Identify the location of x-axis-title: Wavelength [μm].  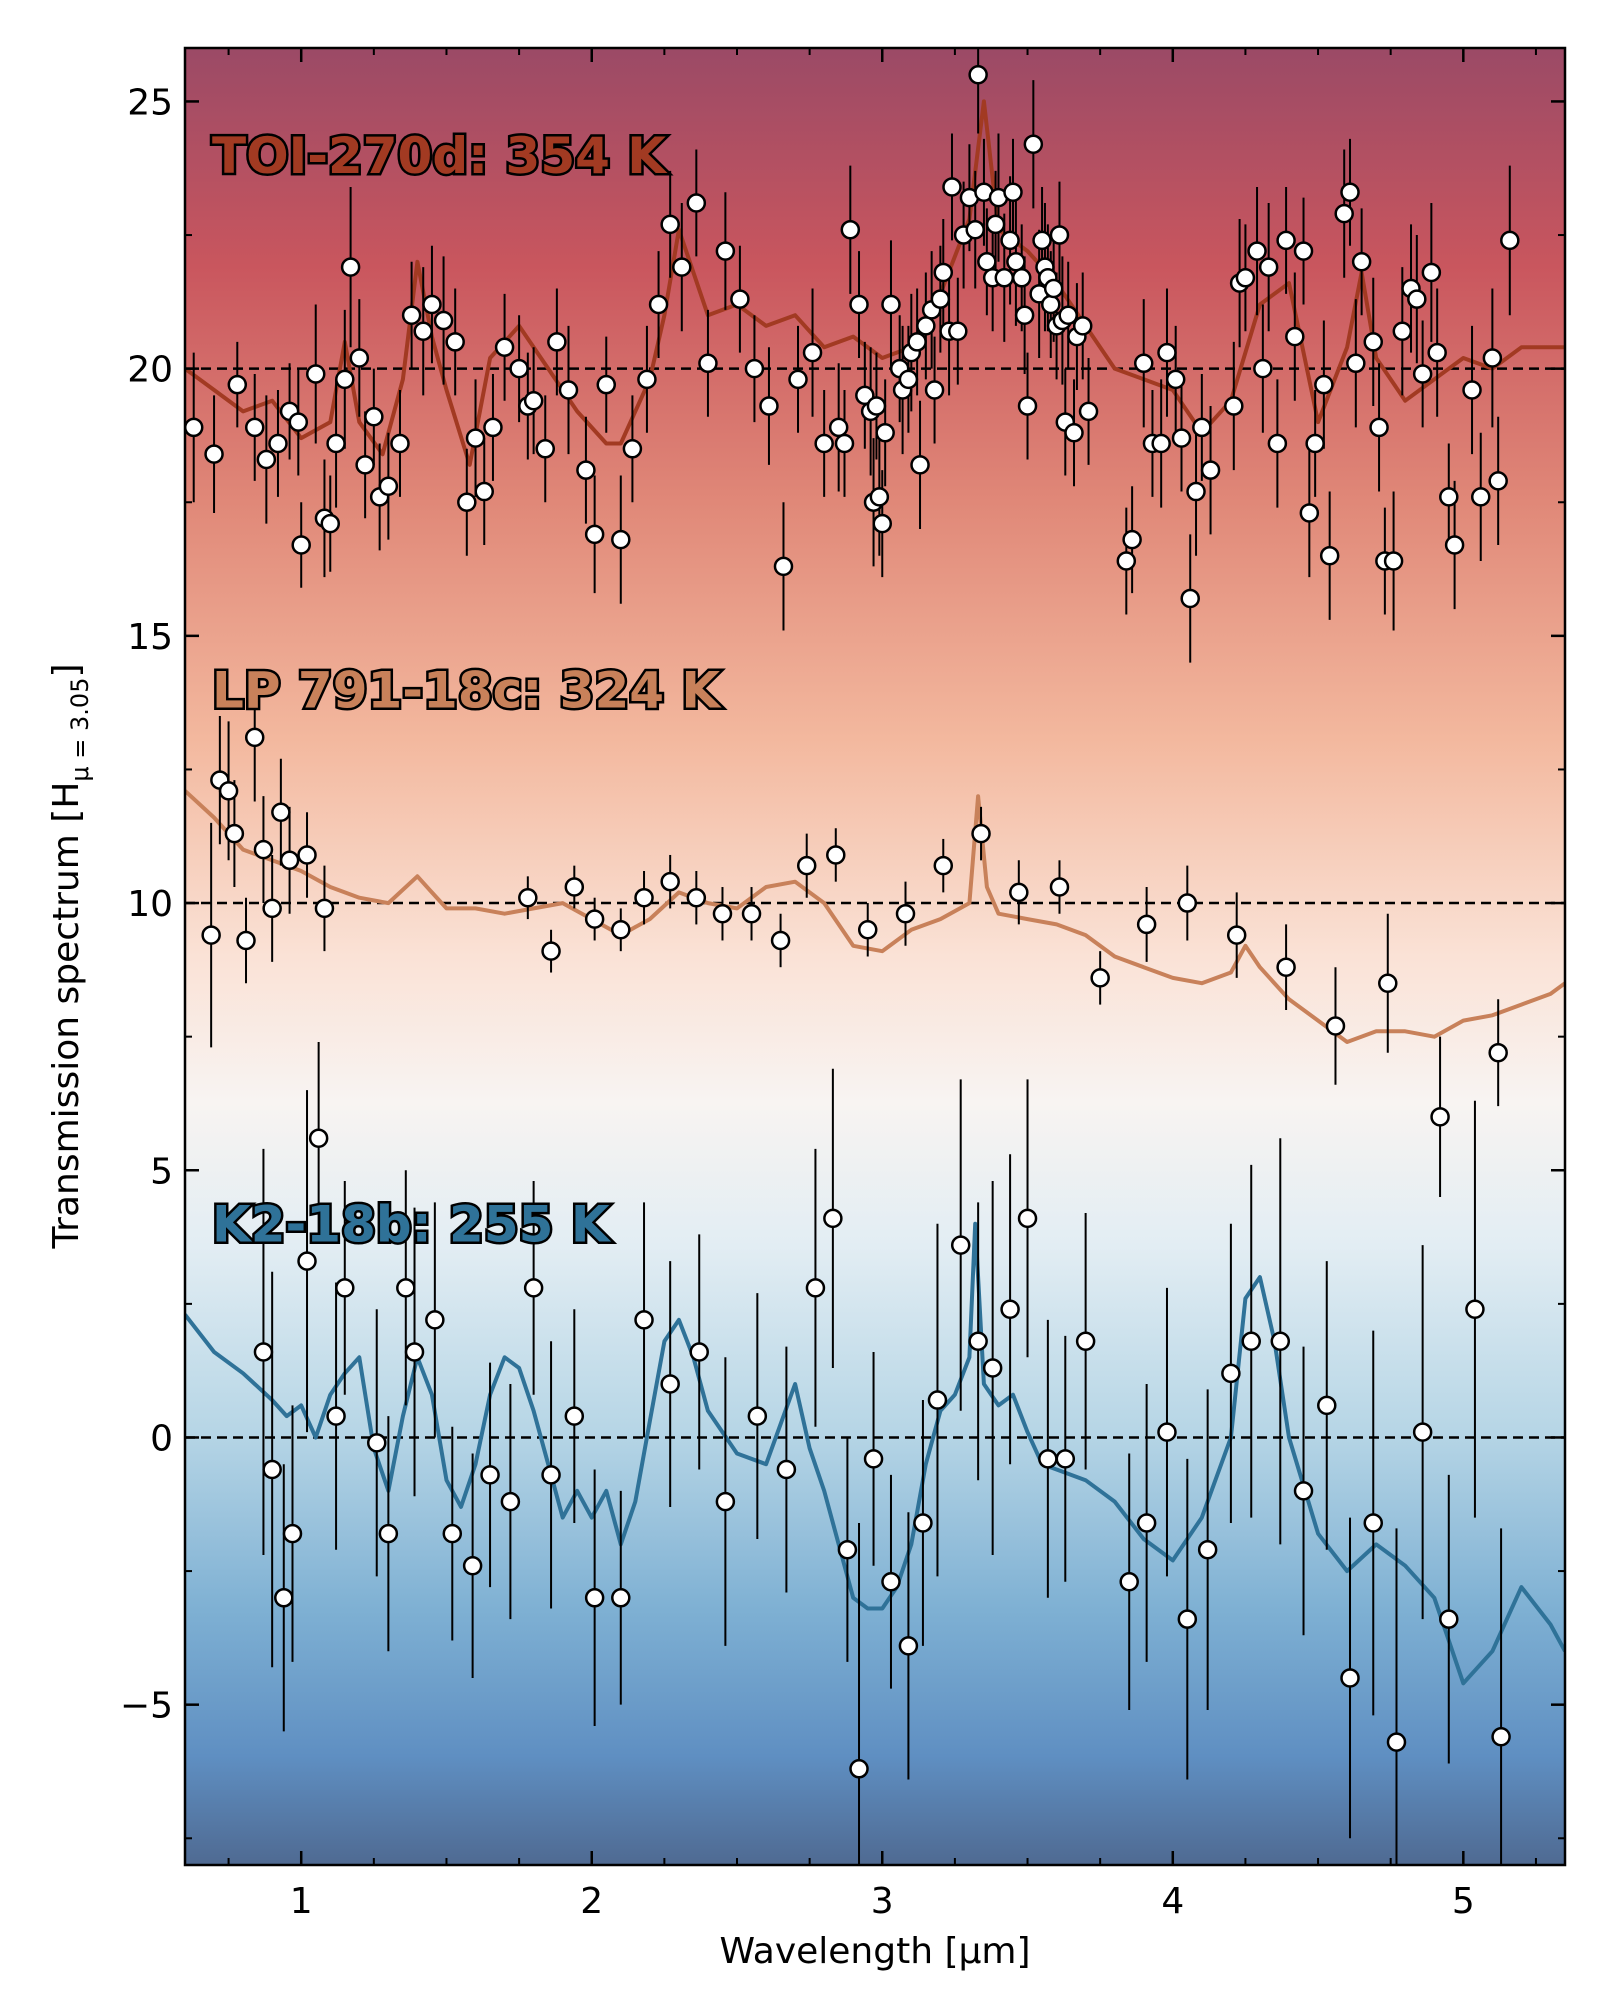
(874, 1951).